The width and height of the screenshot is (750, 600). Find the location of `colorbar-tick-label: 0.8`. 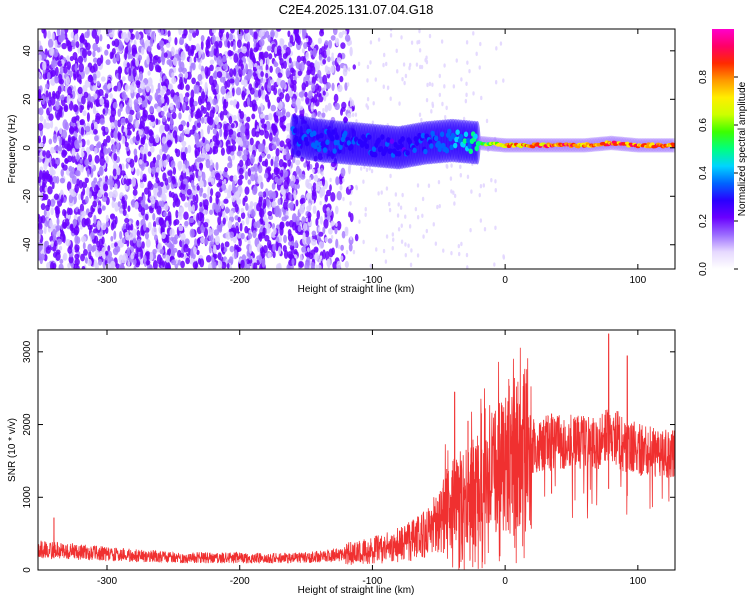

colorbar-tick-label: 0.8 is located at coordinates (703, 77).